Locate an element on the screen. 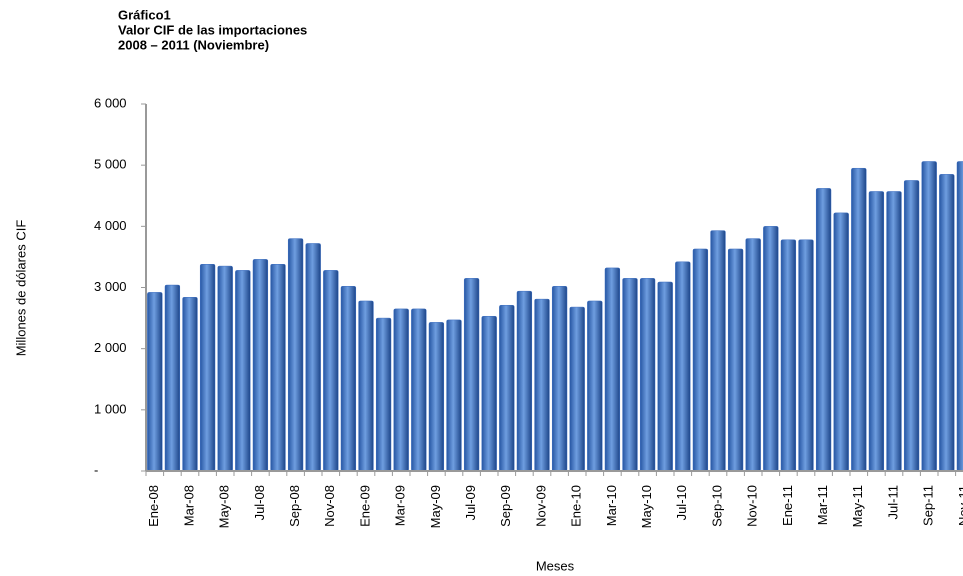 Image resolution: width=963 pixels, height=576 pixels. y-tick-label: 4 000 is located at coordinates (110, 225).